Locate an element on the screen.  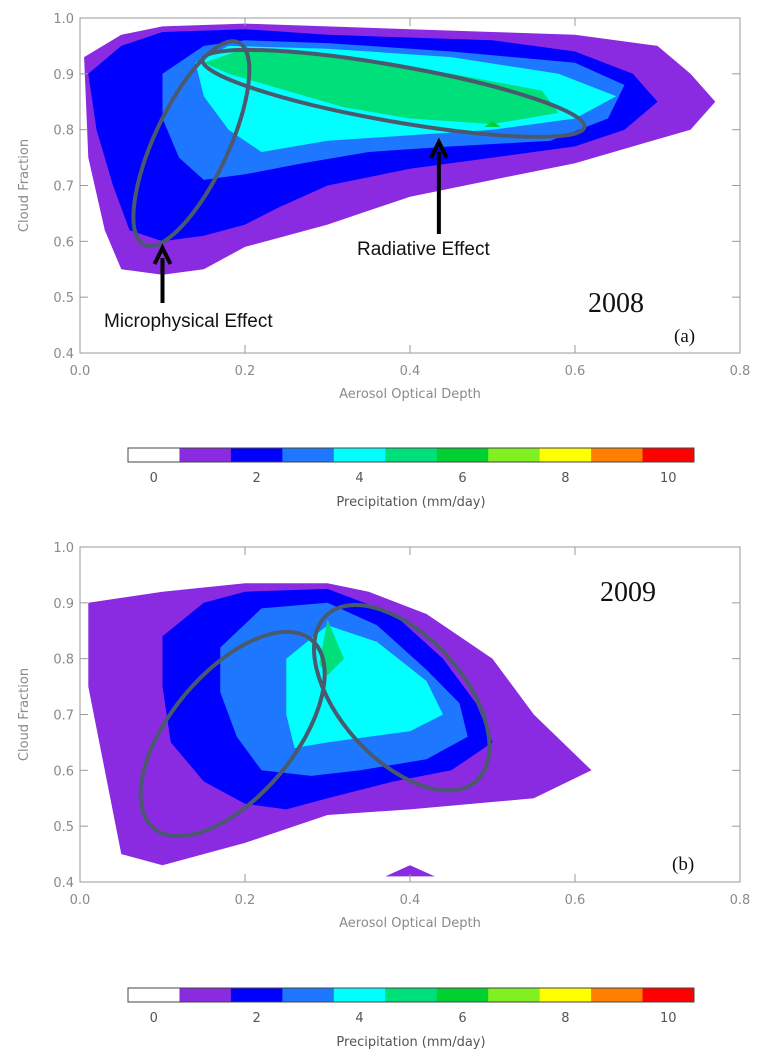
panel-label: (b) is located at coordinates (683, 864).